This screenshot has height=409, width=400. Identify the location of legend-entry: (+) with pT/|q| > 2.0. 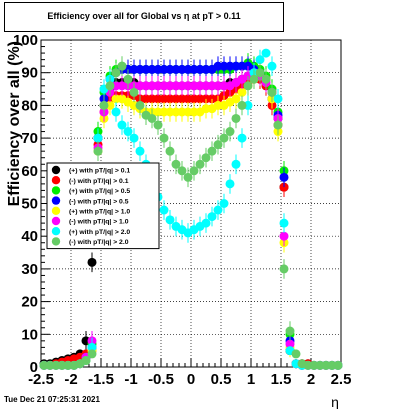
(99, 232).